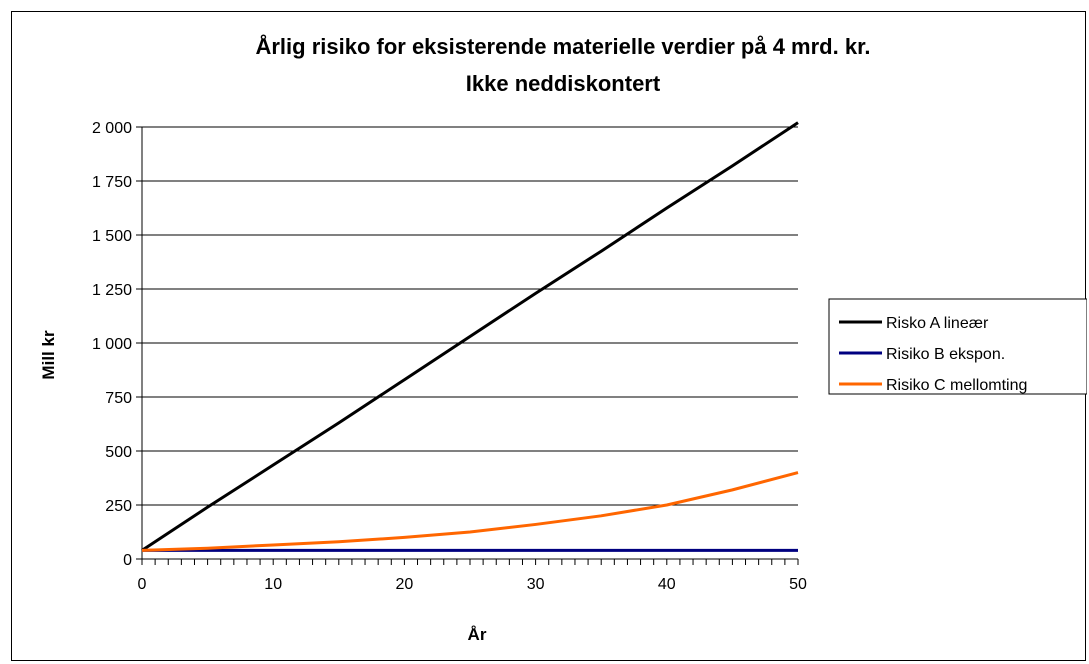 Image resolution: width=1089 pixels, height=664 pixels. Describe the element at coordinates (667, 584) in the screenshot. I see `x-tick-label: 40` at that location.